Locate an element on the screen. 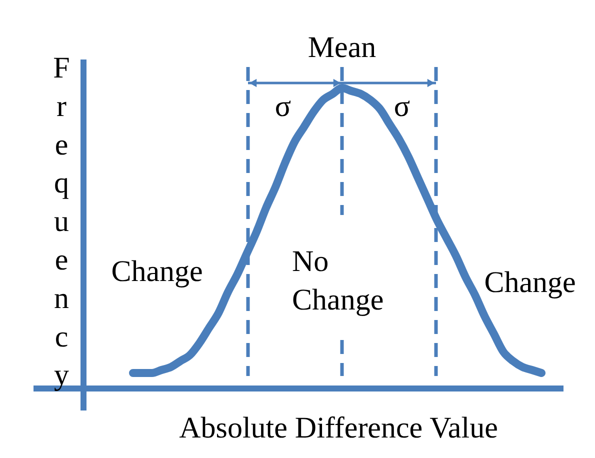 The width and height of the screenshot is (595, 458). annotation: No Change is located at coordinates (338, 280).